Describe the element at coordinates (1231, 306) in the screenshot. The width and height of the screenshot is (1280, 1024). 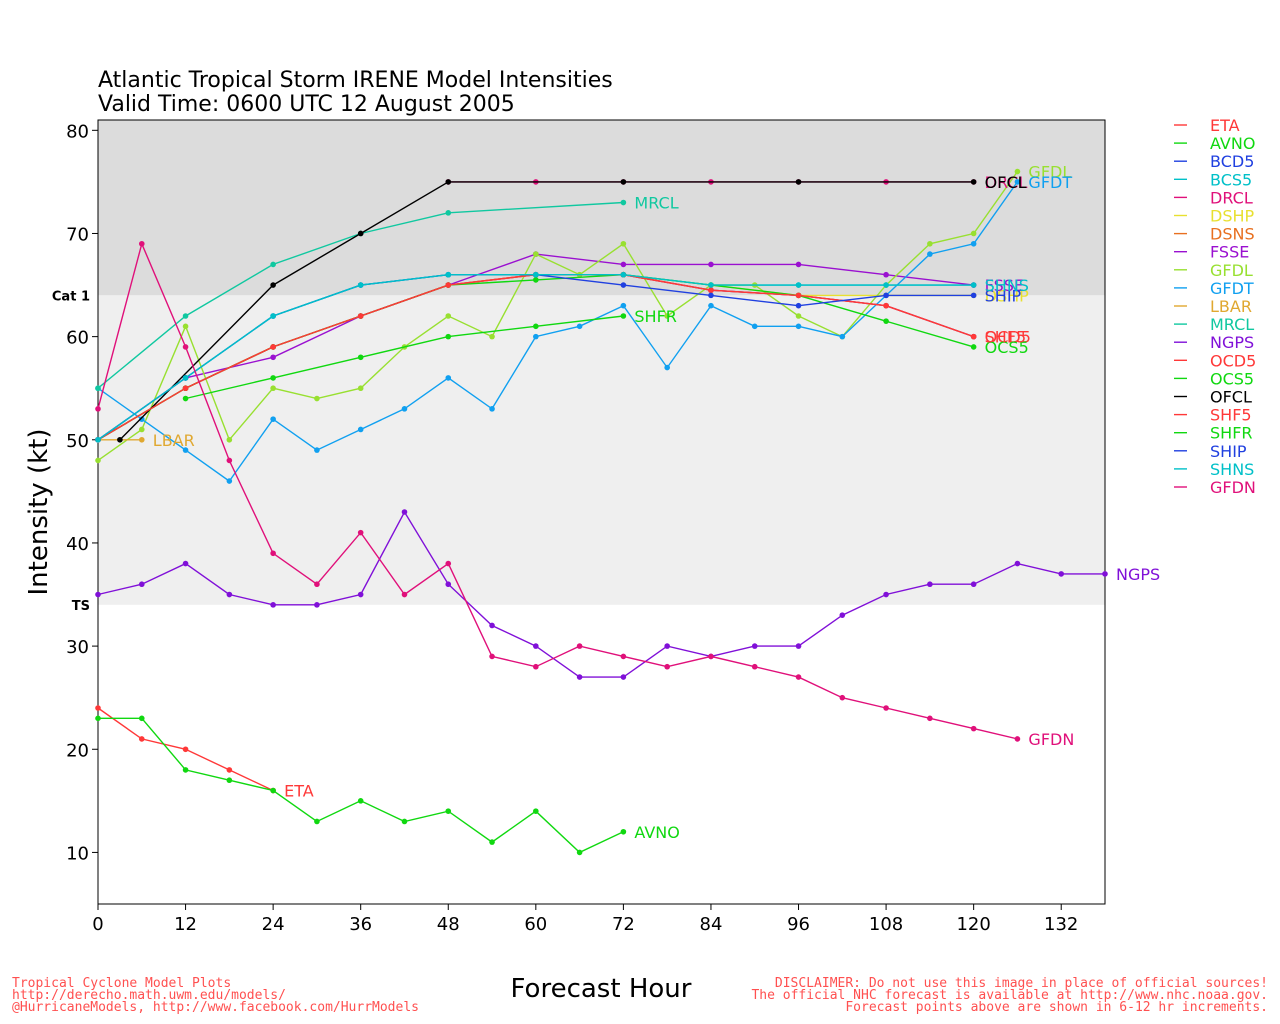
I see `legend-label-lbar: LBAR` at that location.